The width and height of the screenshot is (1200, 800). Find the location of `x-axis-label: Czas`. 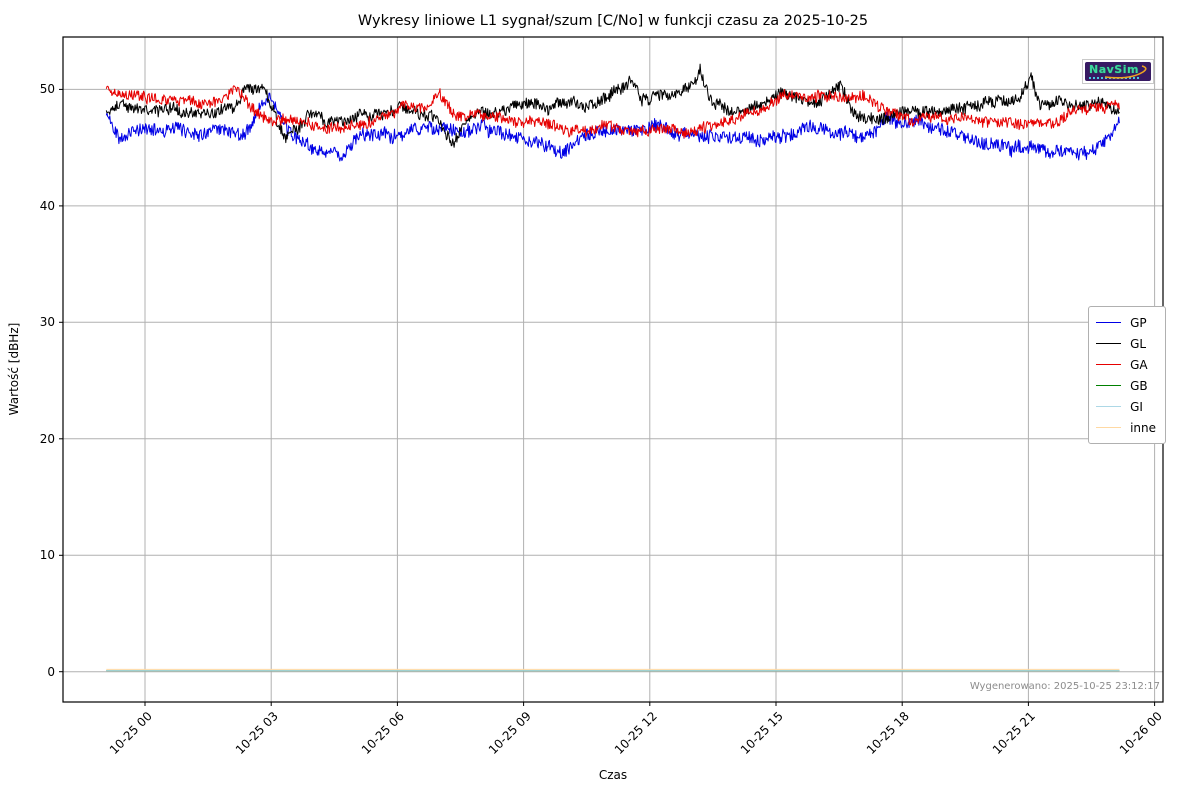

x-axis-label: Czas is located at coordinates (613, 775).